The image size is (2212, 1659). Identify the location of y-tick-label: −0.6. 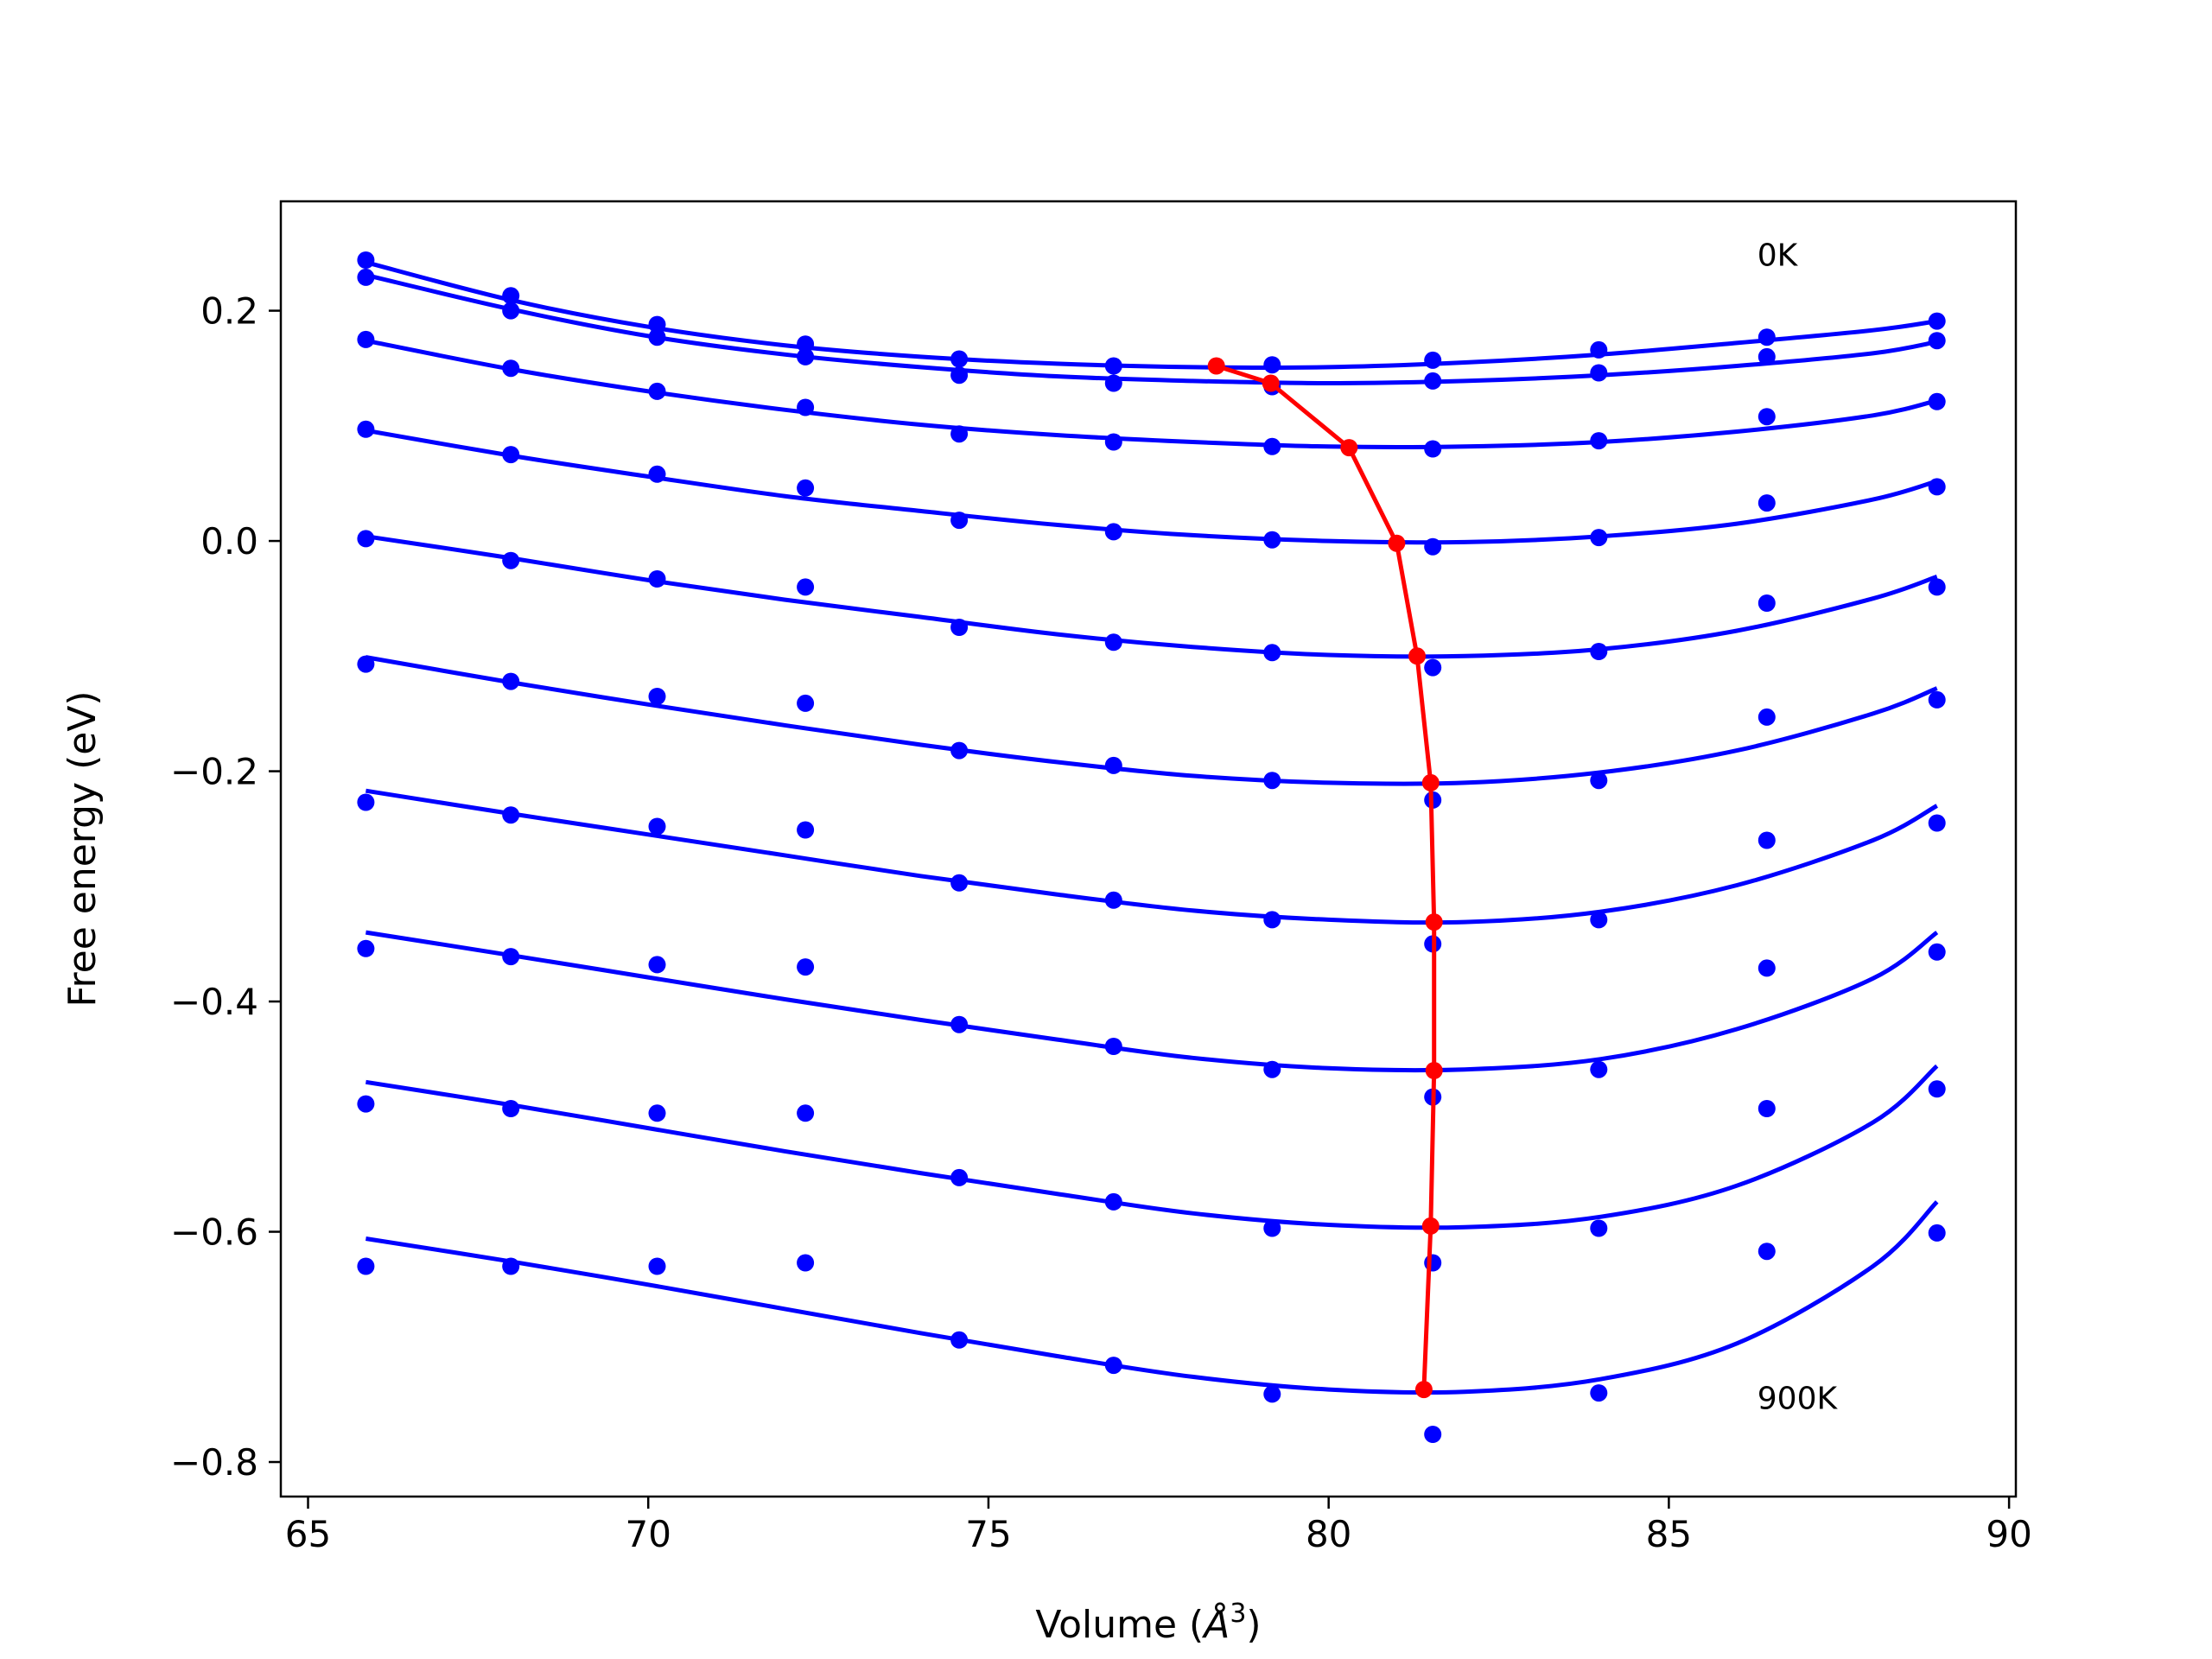
(214, 1232).